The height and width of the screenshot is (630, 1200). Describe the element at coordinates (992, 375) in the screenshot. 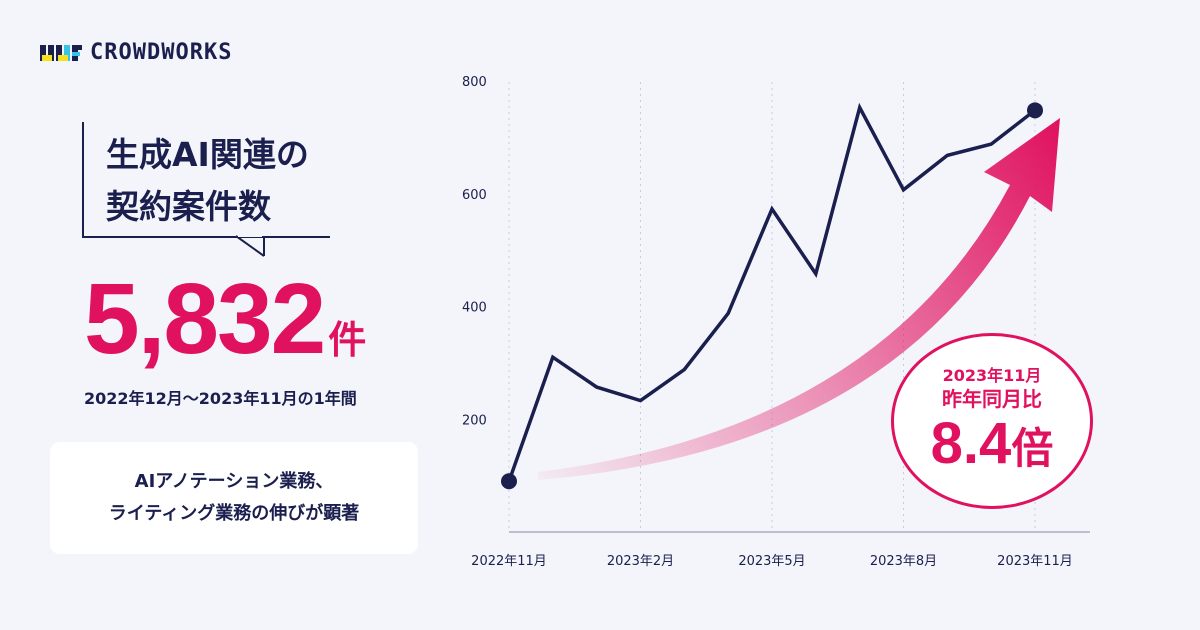

I see `badge-date: 2023年11月` at that location.